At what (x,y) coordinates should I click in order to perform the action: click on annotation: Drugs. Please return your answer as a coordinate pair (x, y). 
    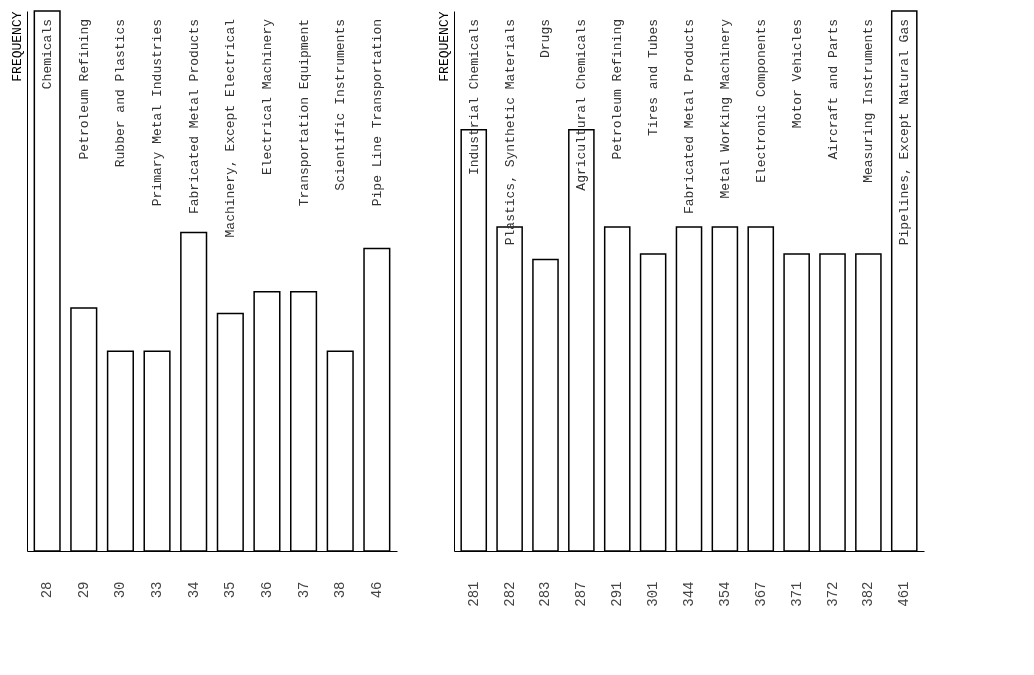
    Looking at the image, I should click on (546, 39).